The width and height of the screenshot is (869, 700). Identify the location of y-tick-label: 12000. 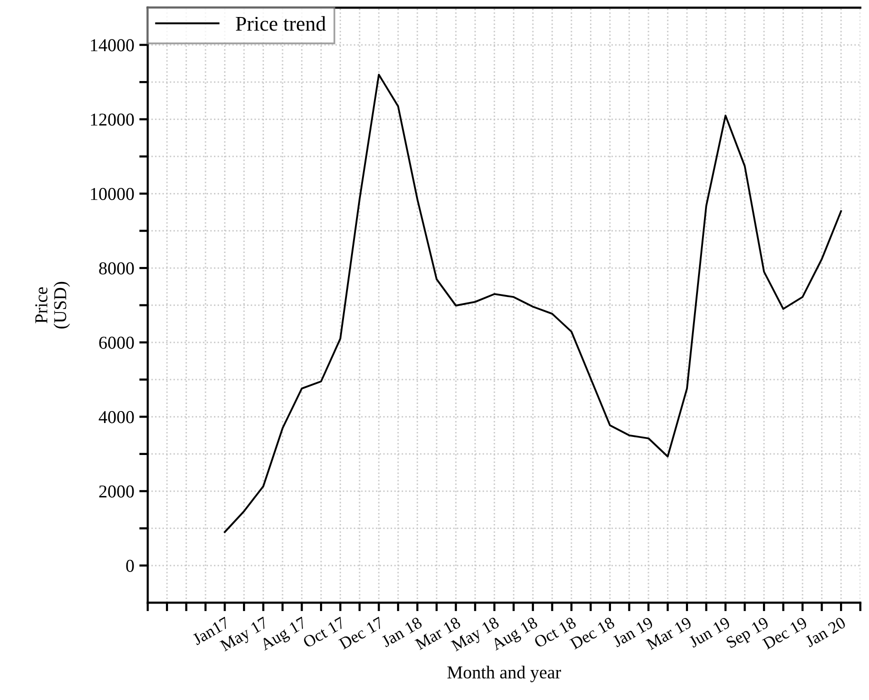
(112, 120).